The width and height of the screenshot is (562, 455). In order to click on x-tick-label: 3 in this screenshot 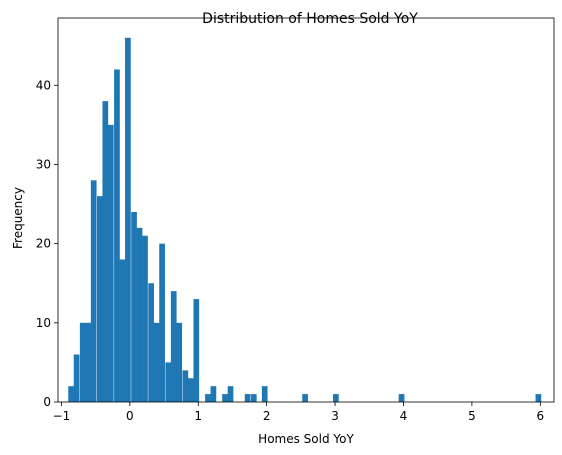, I will do `click(335, 416)`.